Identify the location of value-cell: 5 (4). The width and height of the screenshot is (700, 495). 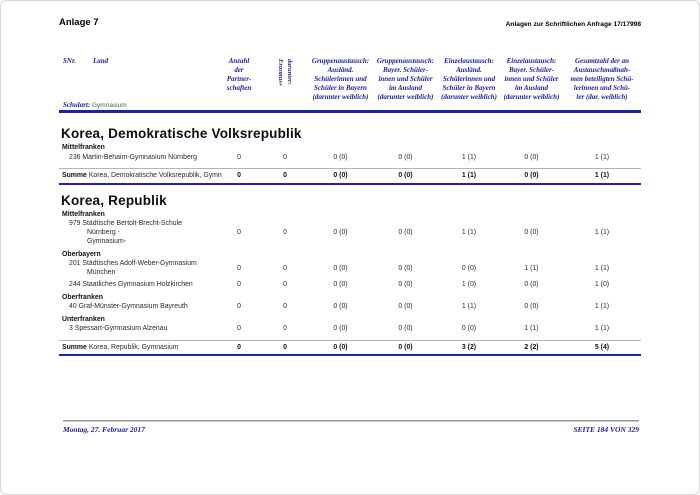
(602, 347).